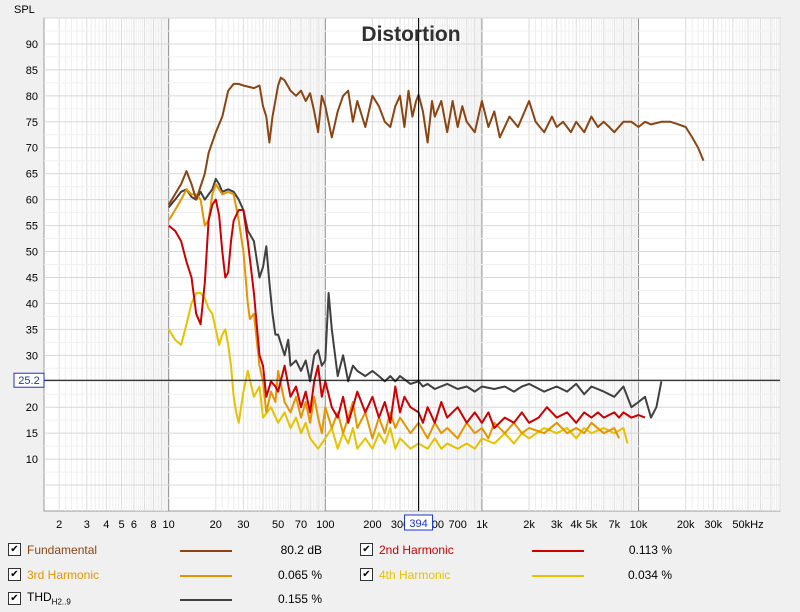 Image resolution: width=800 pixels, height=612 pixels. What do you see at coordinates (416, 550) in the screenshot?
I see `legend-label: 2nd Harmonic` at bounding box center [416, 550].